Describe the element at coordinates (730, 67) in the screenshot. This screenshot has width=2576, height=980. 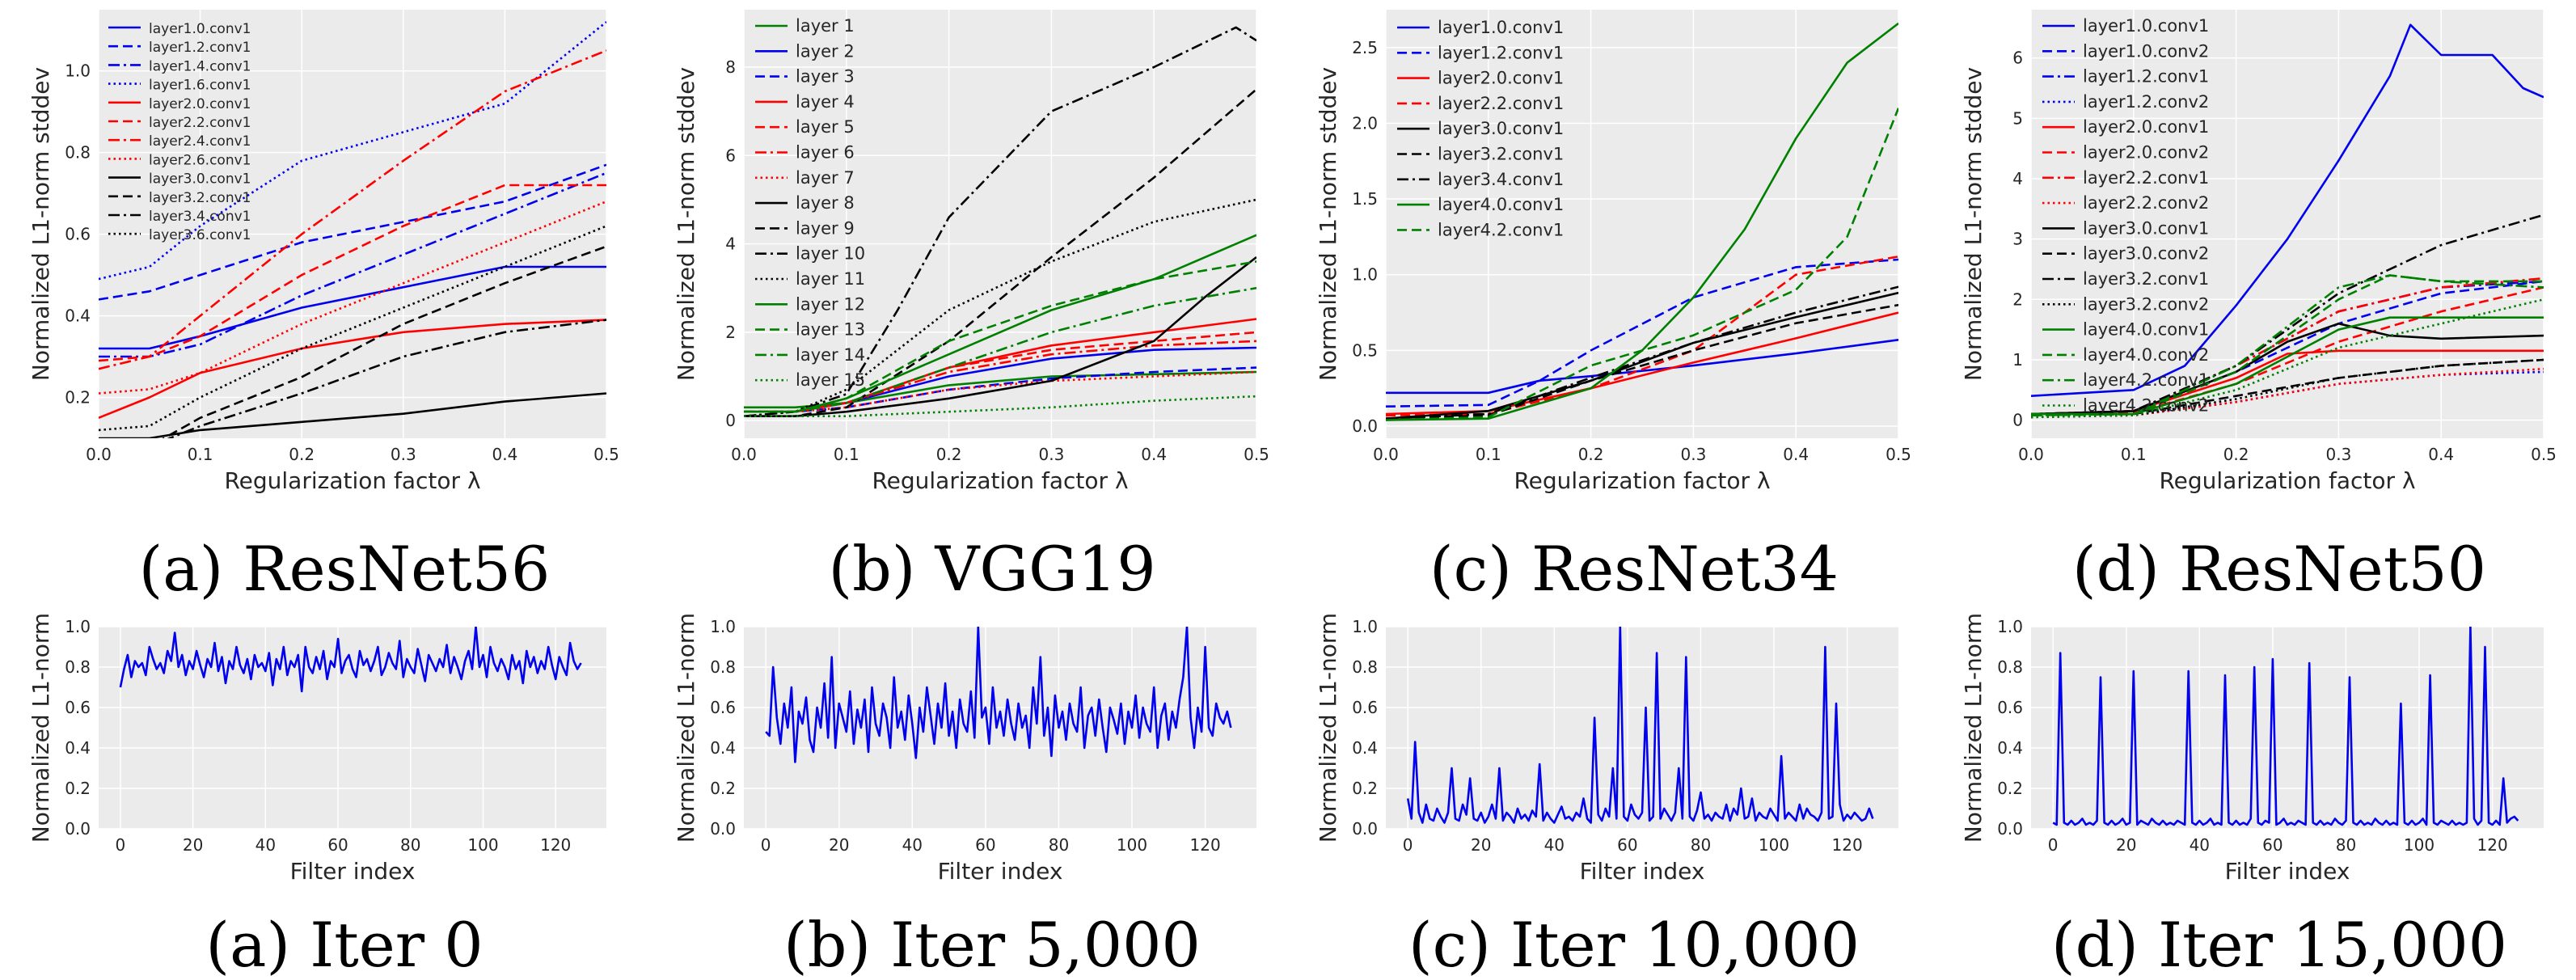
I see `y-tick-label: 8` at that location.